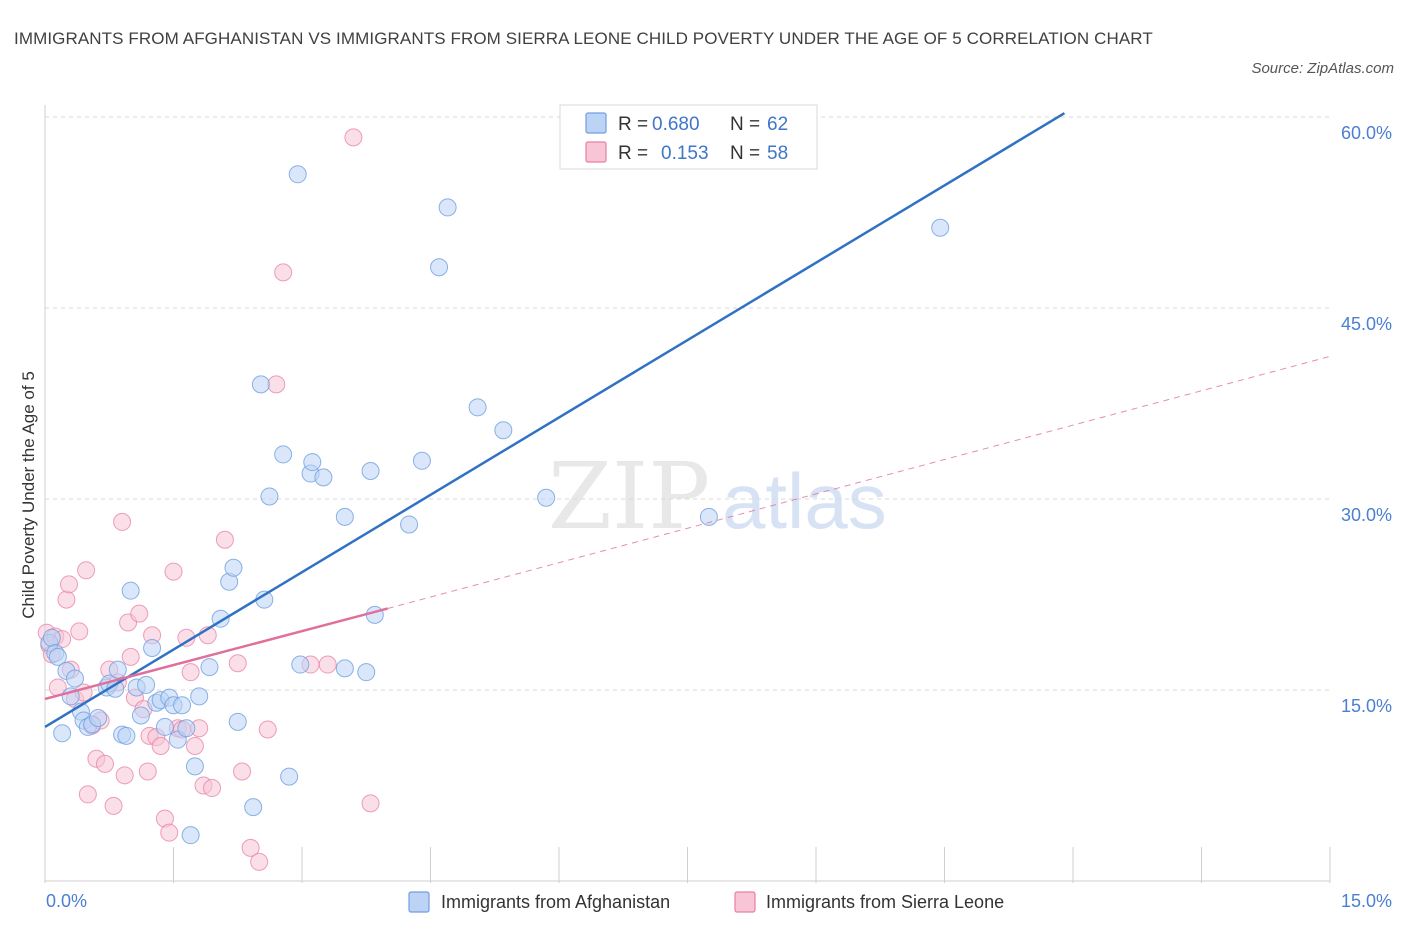 The height and width of the screenshot is (930, 1406). Describe the element at coordinates (1366, 324) in the screenshot. I see `y-tick-label: 45.0%` at that location.